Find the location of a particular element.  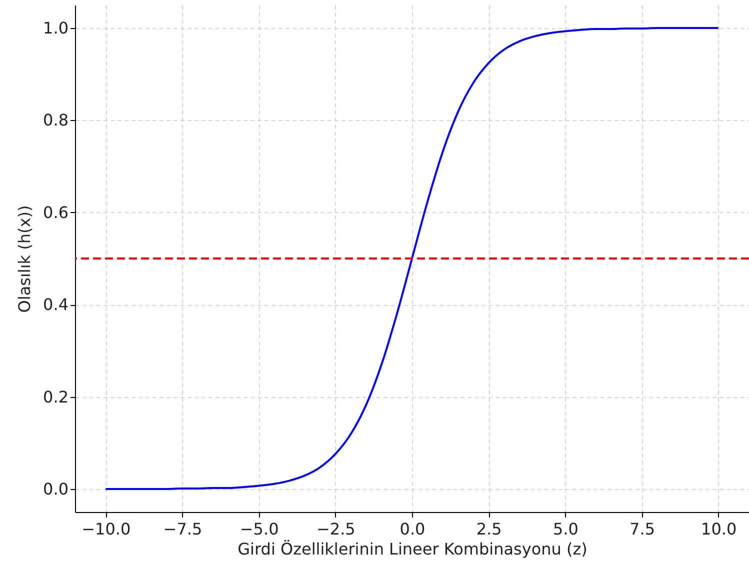

x-axis-title: Girdi Özelliklerinin Lineer Kombinasyonu (z) is located at coordinates (413, 549).